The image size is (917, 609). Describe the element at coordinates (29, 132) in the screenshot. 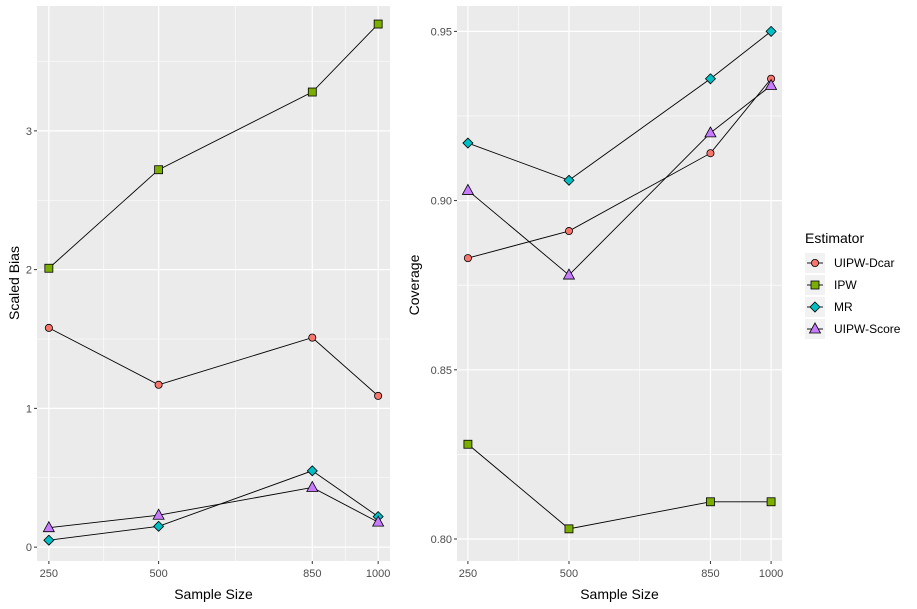

I see `y-tick-label: 3` at that location.